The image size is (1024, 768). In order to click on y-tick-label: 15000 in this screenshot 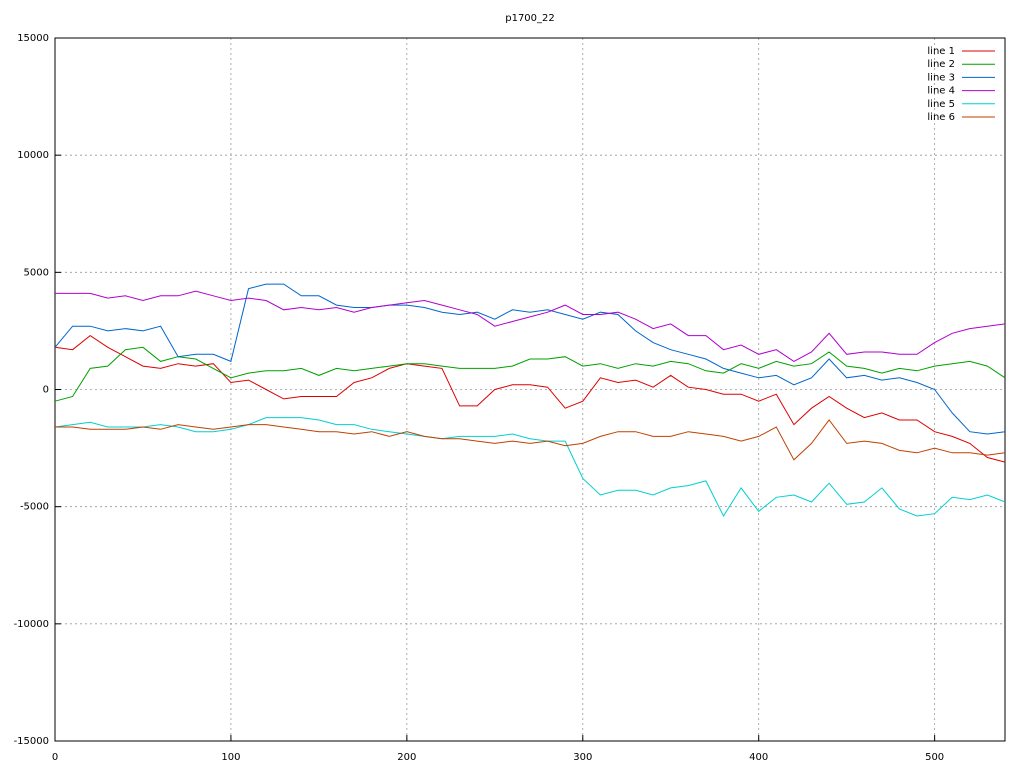, I will do `click(33, 38)`.